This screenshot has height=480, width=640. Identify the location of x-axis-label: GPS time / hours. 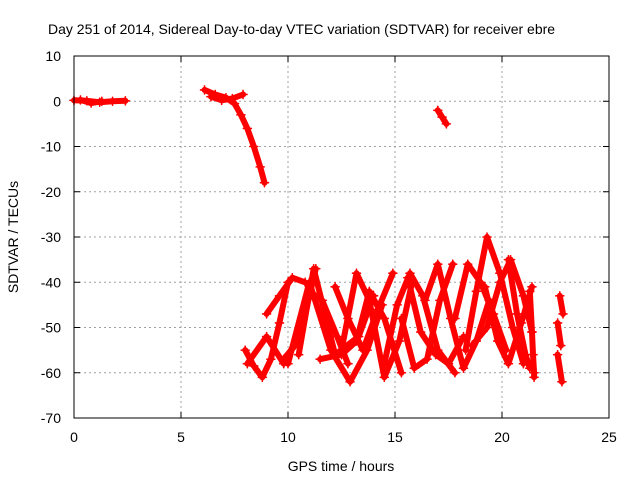
(341, 466).